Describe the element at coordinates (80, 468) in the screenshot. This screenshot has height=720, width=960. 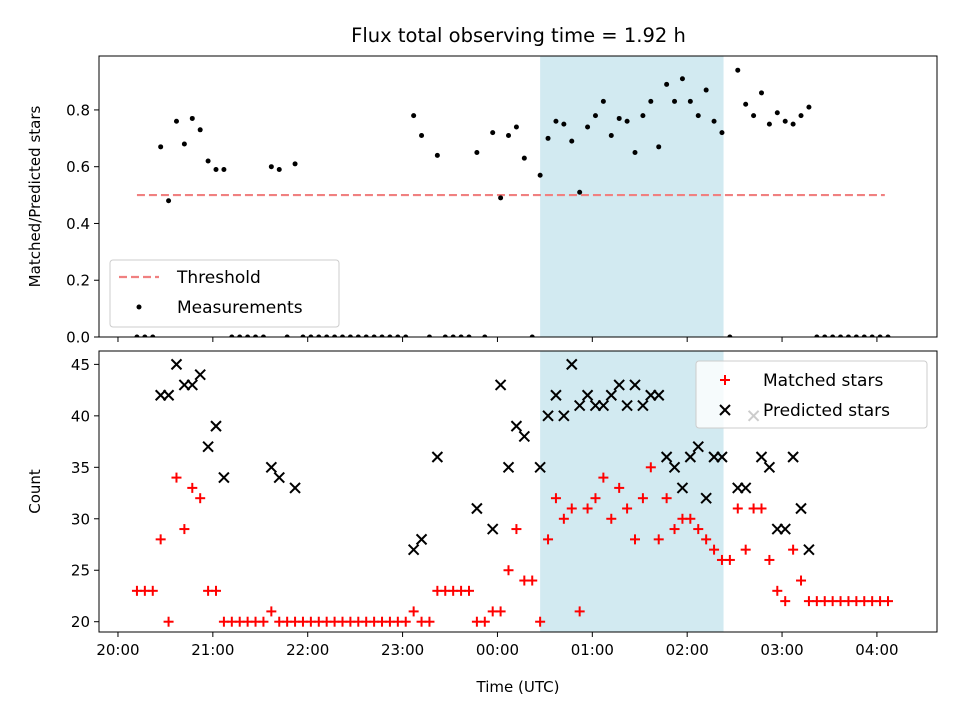
I see `y-tick-label: 35` at that location.